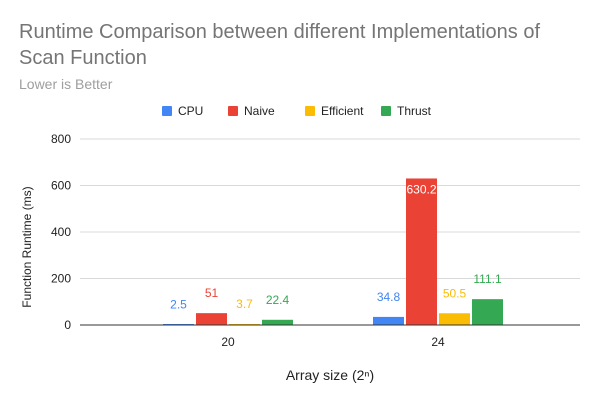  Describe the element at coordinates (342, 111) in the screenshot. I see `legend-label-efficient: Efficient` at that location.